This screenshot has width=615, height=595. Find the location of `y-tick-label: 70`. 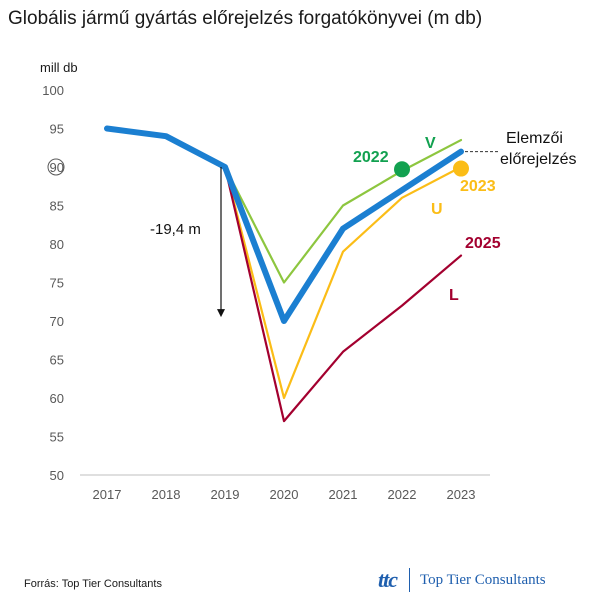

y-tick-label: 70 is located at coordinates (57, 321).